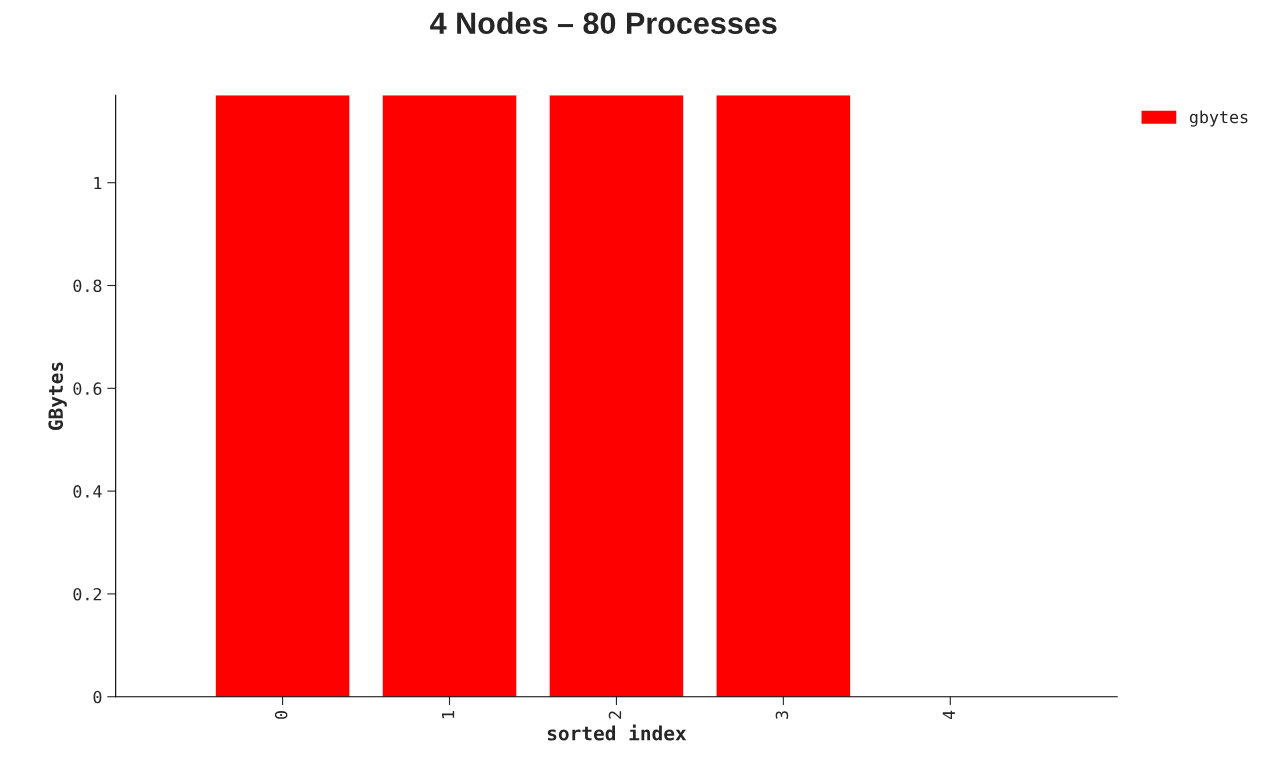 Image resolution: width=1271 pixels, height=775 pixels. Describe the element at coordinates (87, 388) in the screenshot. I see `y-tick-label: 0.6` at that location.